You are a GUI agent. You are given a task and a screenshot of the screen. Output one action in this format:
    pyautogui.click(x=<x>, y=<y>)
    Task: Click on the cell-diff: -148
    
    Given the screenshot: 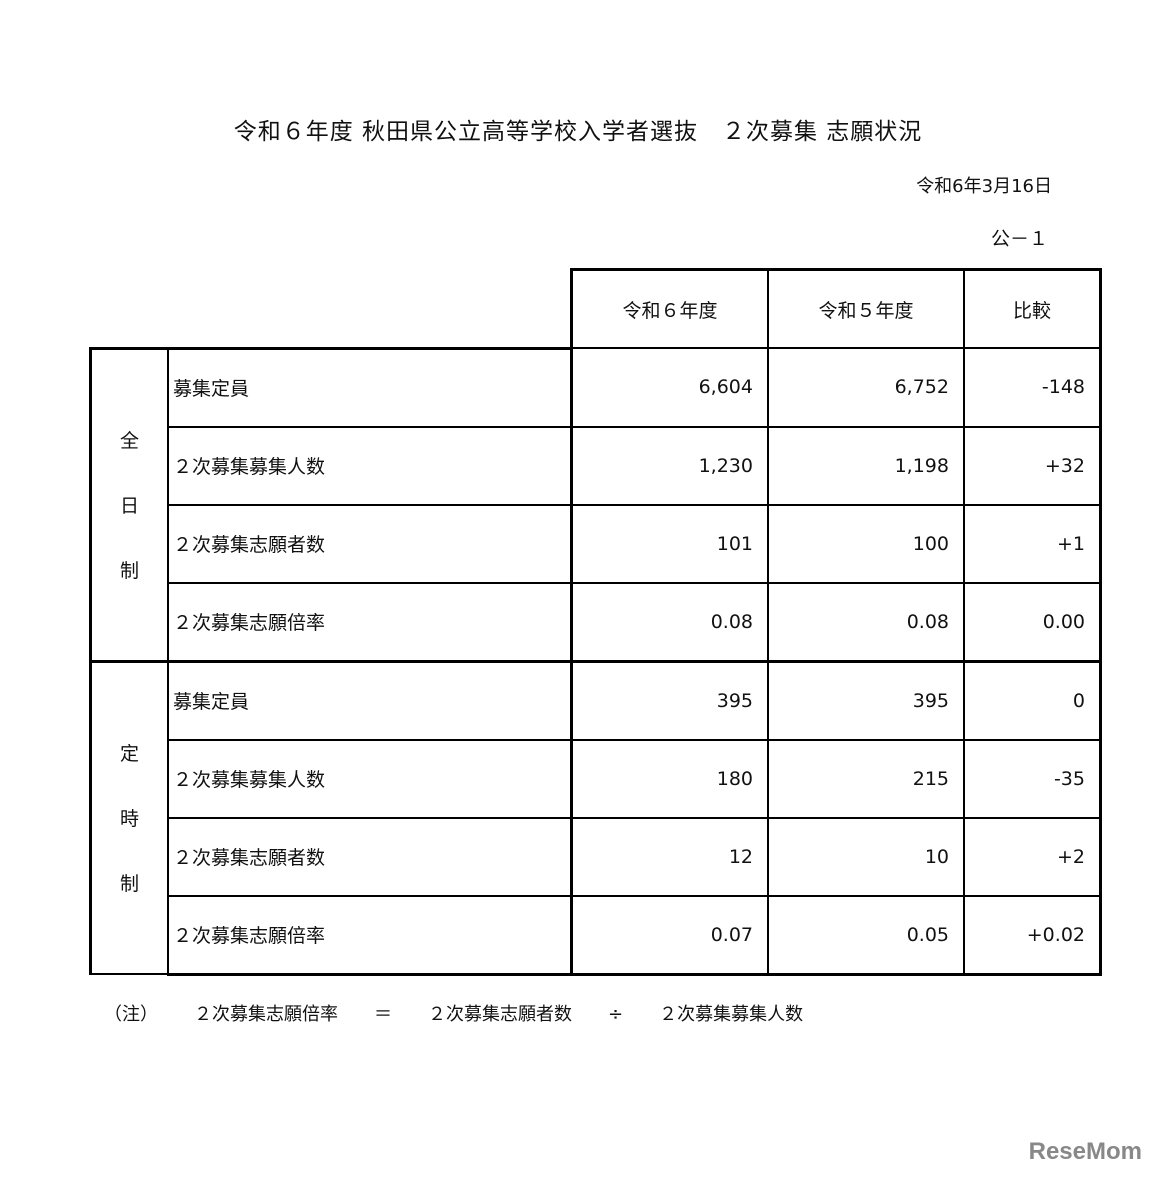 What is the action you would take?
    pyautogui.click(x=1032, y=387)
    